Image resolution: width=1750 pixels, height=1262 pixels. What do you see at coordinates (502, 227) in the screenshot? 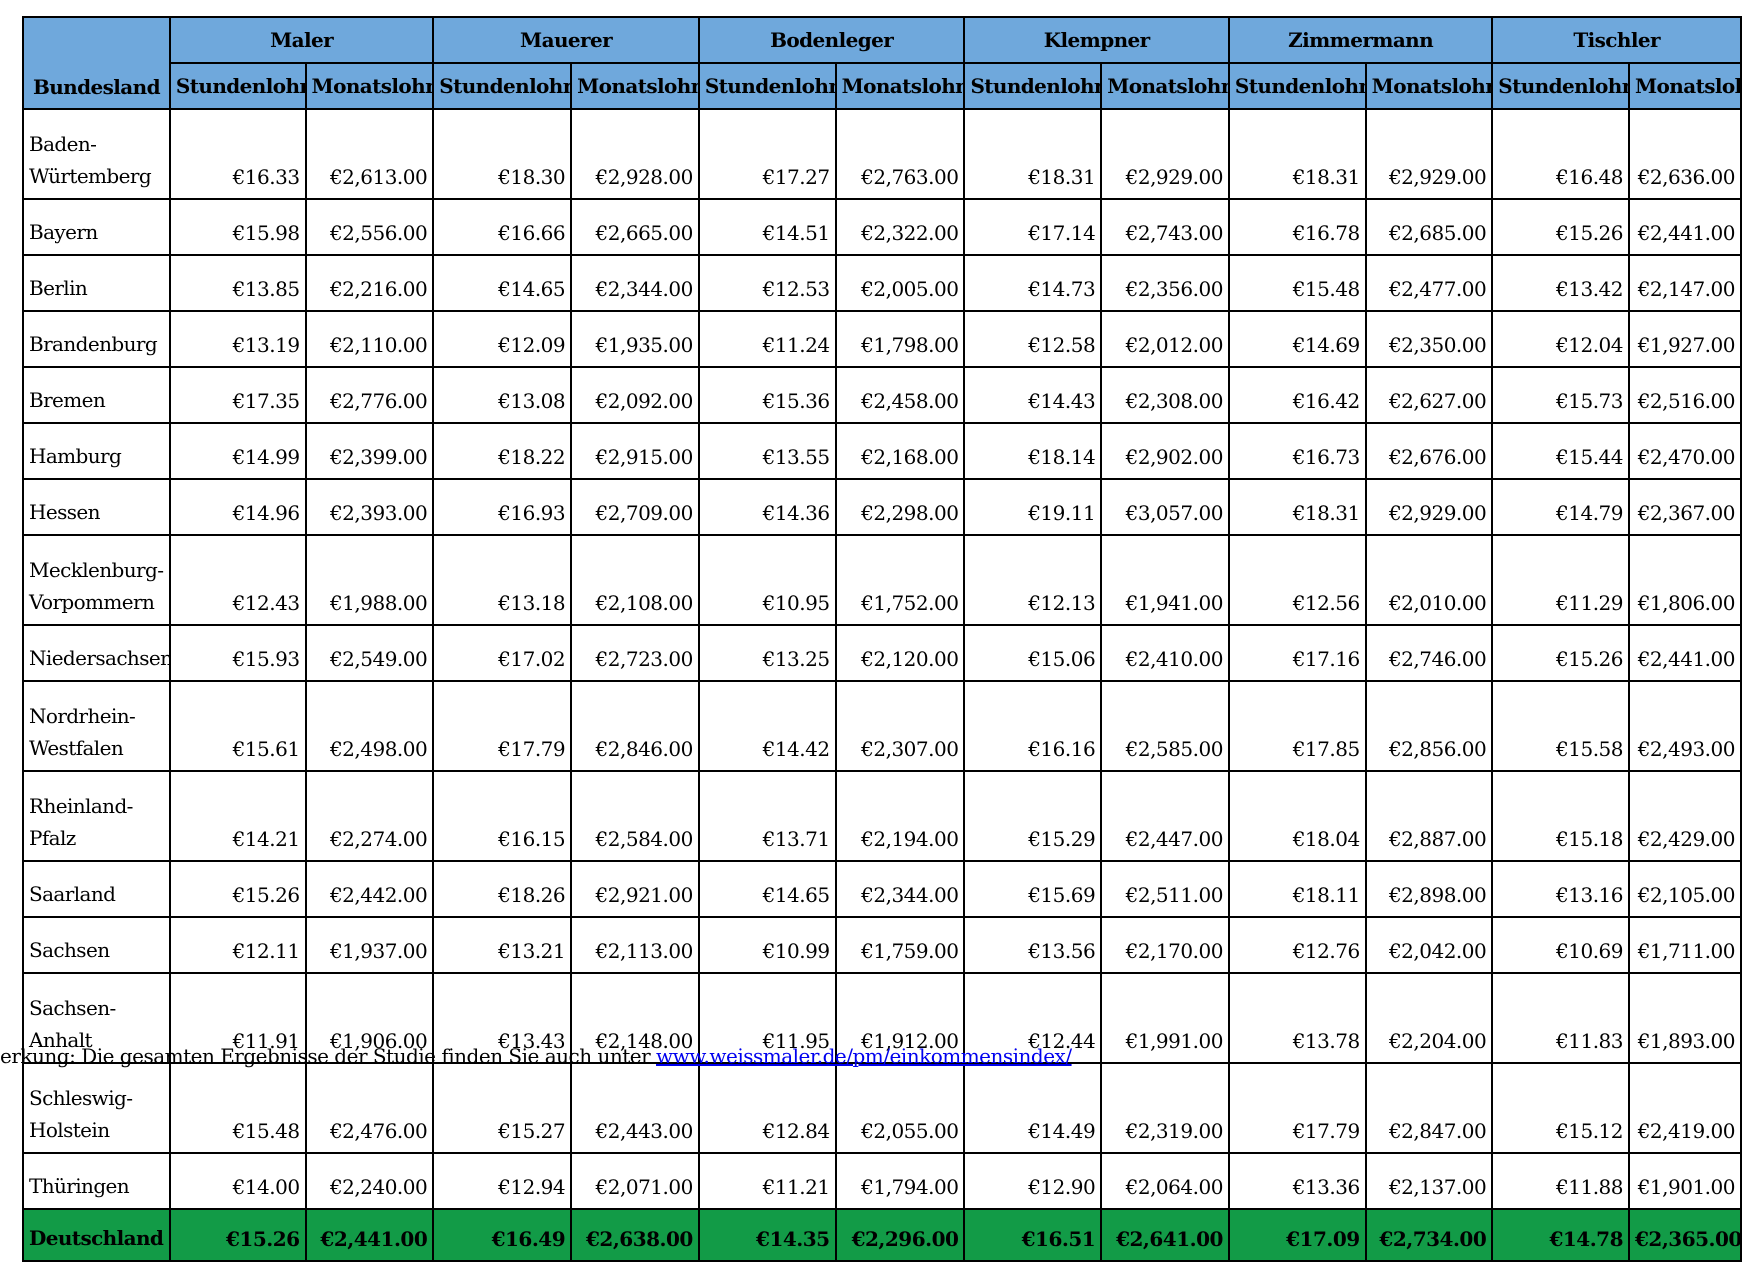
I see `hourly-wage-cell: €16.66` at bounding box center [502, 227].